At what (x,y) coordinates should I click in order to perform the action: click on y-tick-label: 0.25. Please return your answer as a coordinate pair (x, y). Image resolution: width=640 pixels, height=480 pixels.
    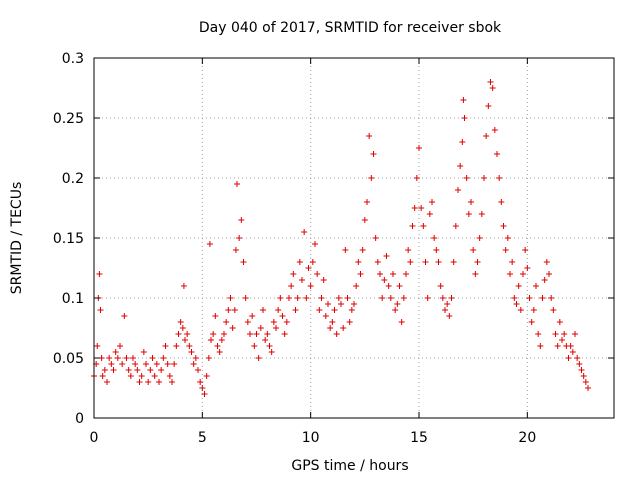
    Looking at the image, I should click on (68, 119).